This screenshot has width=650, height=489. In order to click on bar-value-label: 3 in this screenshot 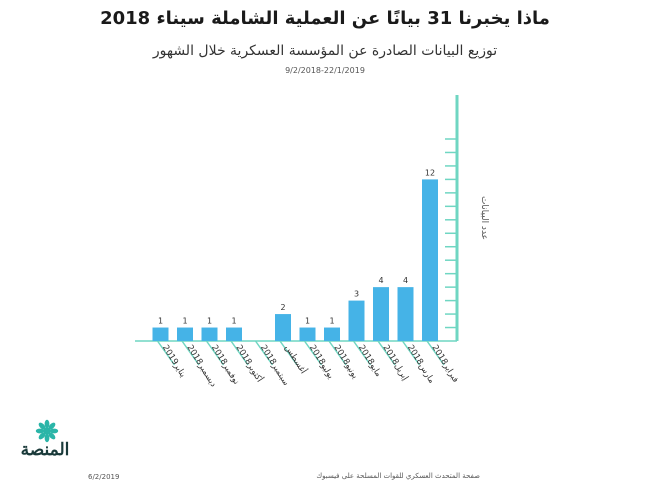, I will do `click(356, 294)`.